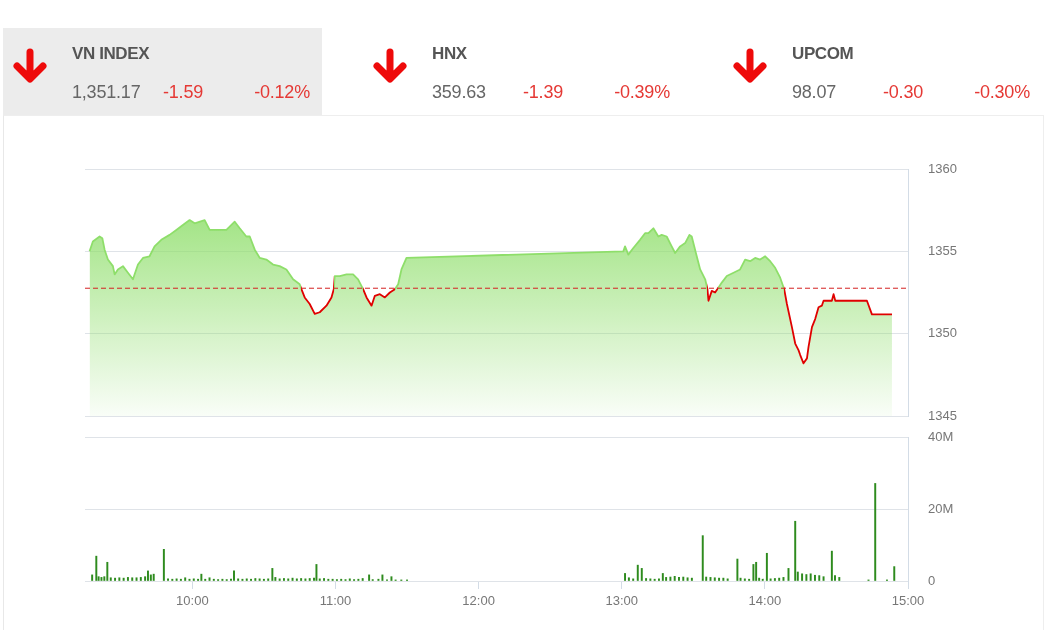 This screenshot has width=1050, height=630. I want to click on y-tick-label: 1355, so click(942, 250).